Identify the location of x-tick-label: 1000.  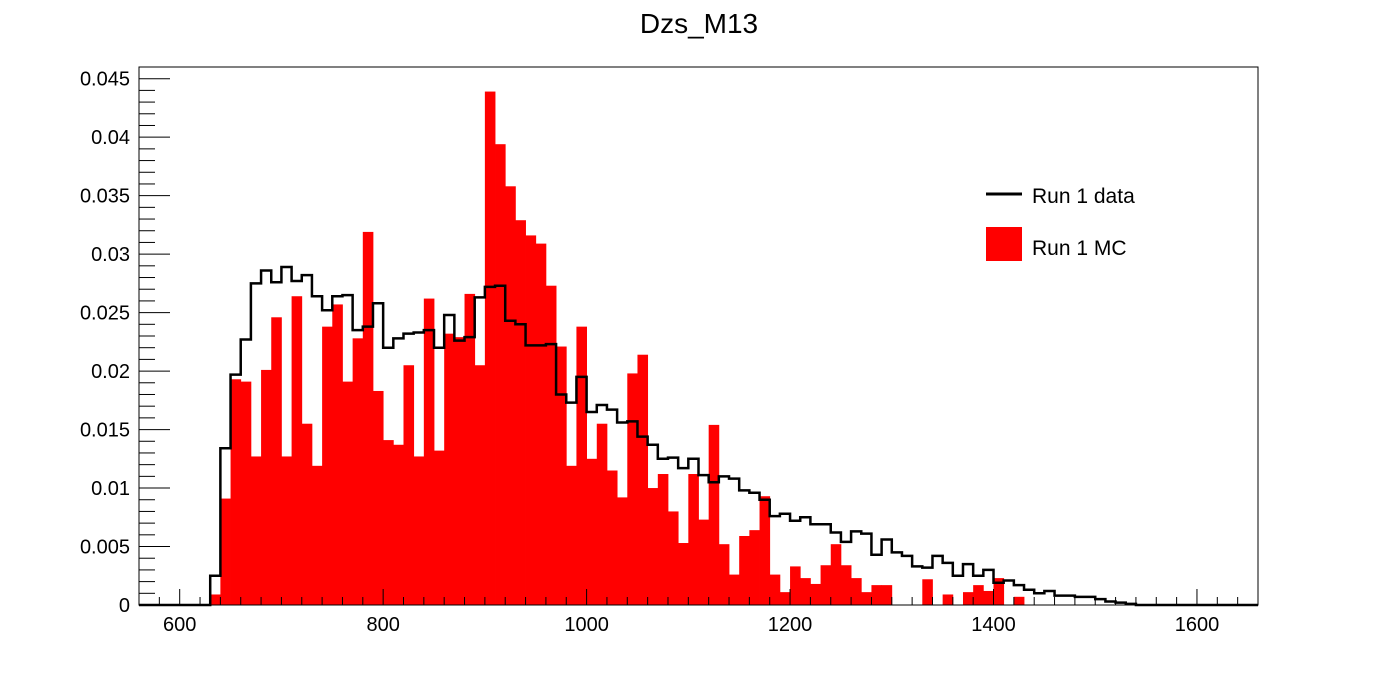
(586, 625).